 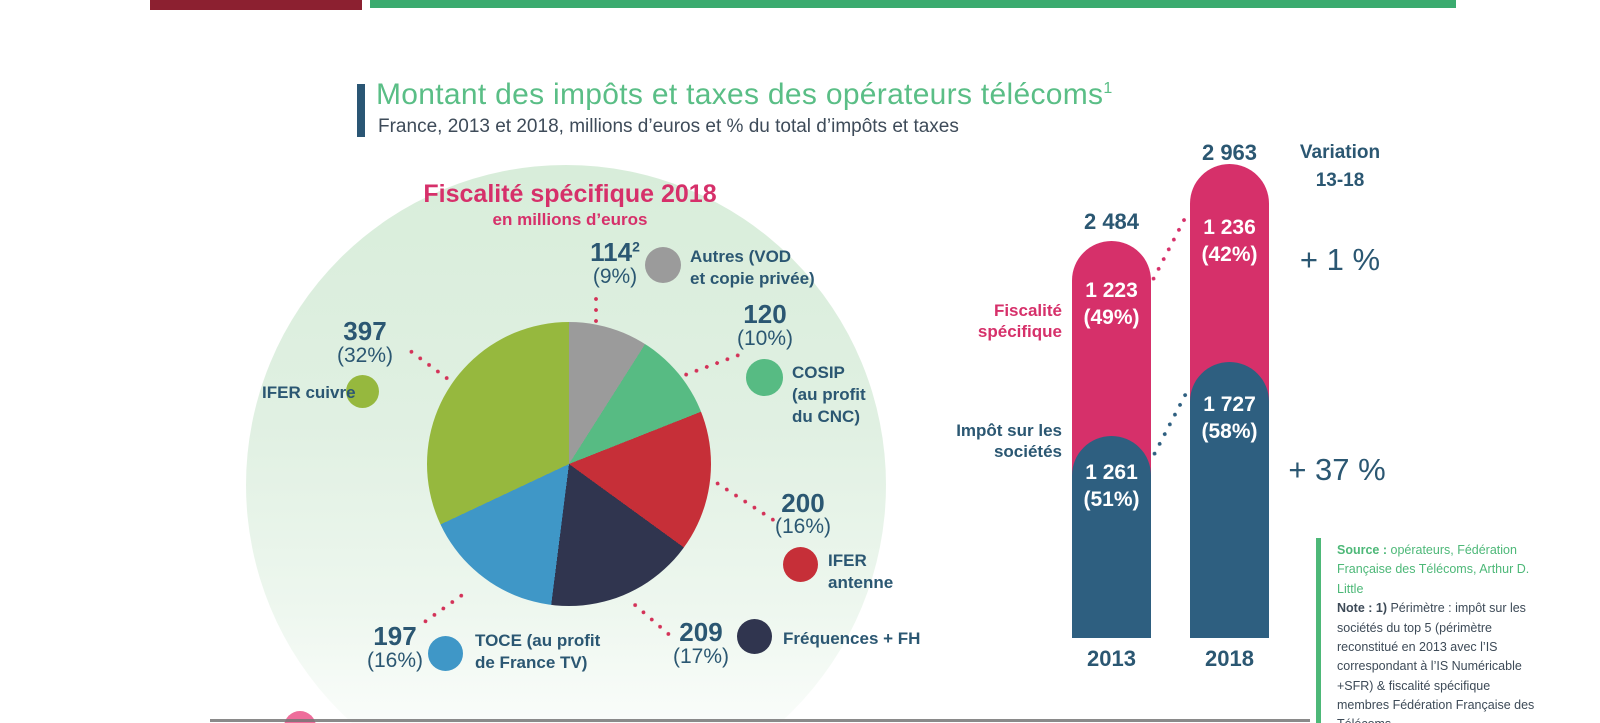 I want to click on segment-label-2018-impot: 1 727 (58%), so click(x=1229, y=418).